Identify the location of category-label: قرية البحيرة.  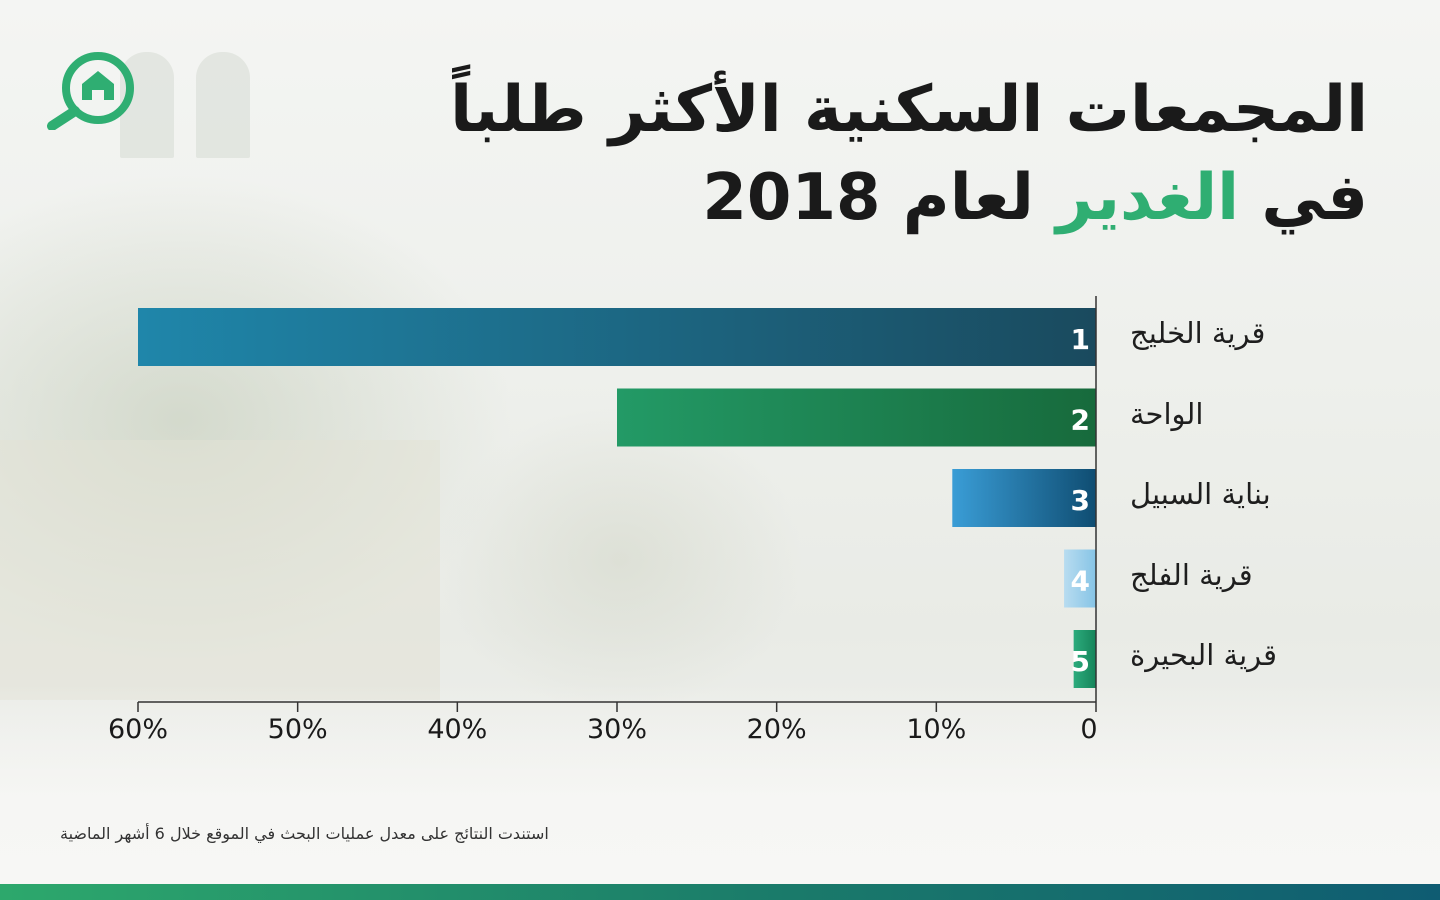
(1204, 655).